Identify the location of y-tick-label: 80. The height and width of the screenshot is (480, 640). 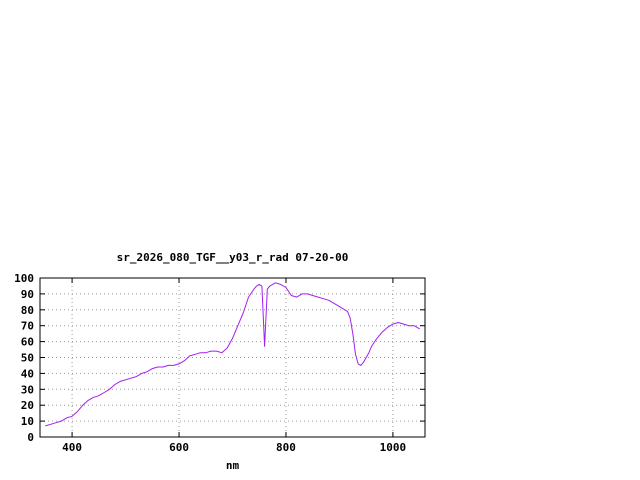
(27, 310).